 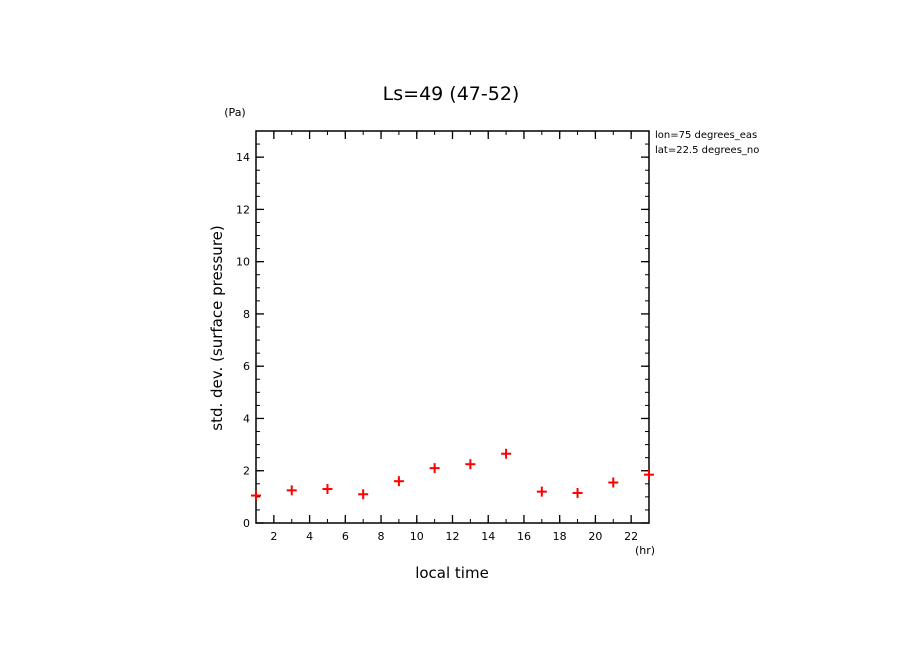 What do you see at coordinates (246, 471) in the screenshot?
I see `y-tick-label: 2` at bounding box center [246, 471].